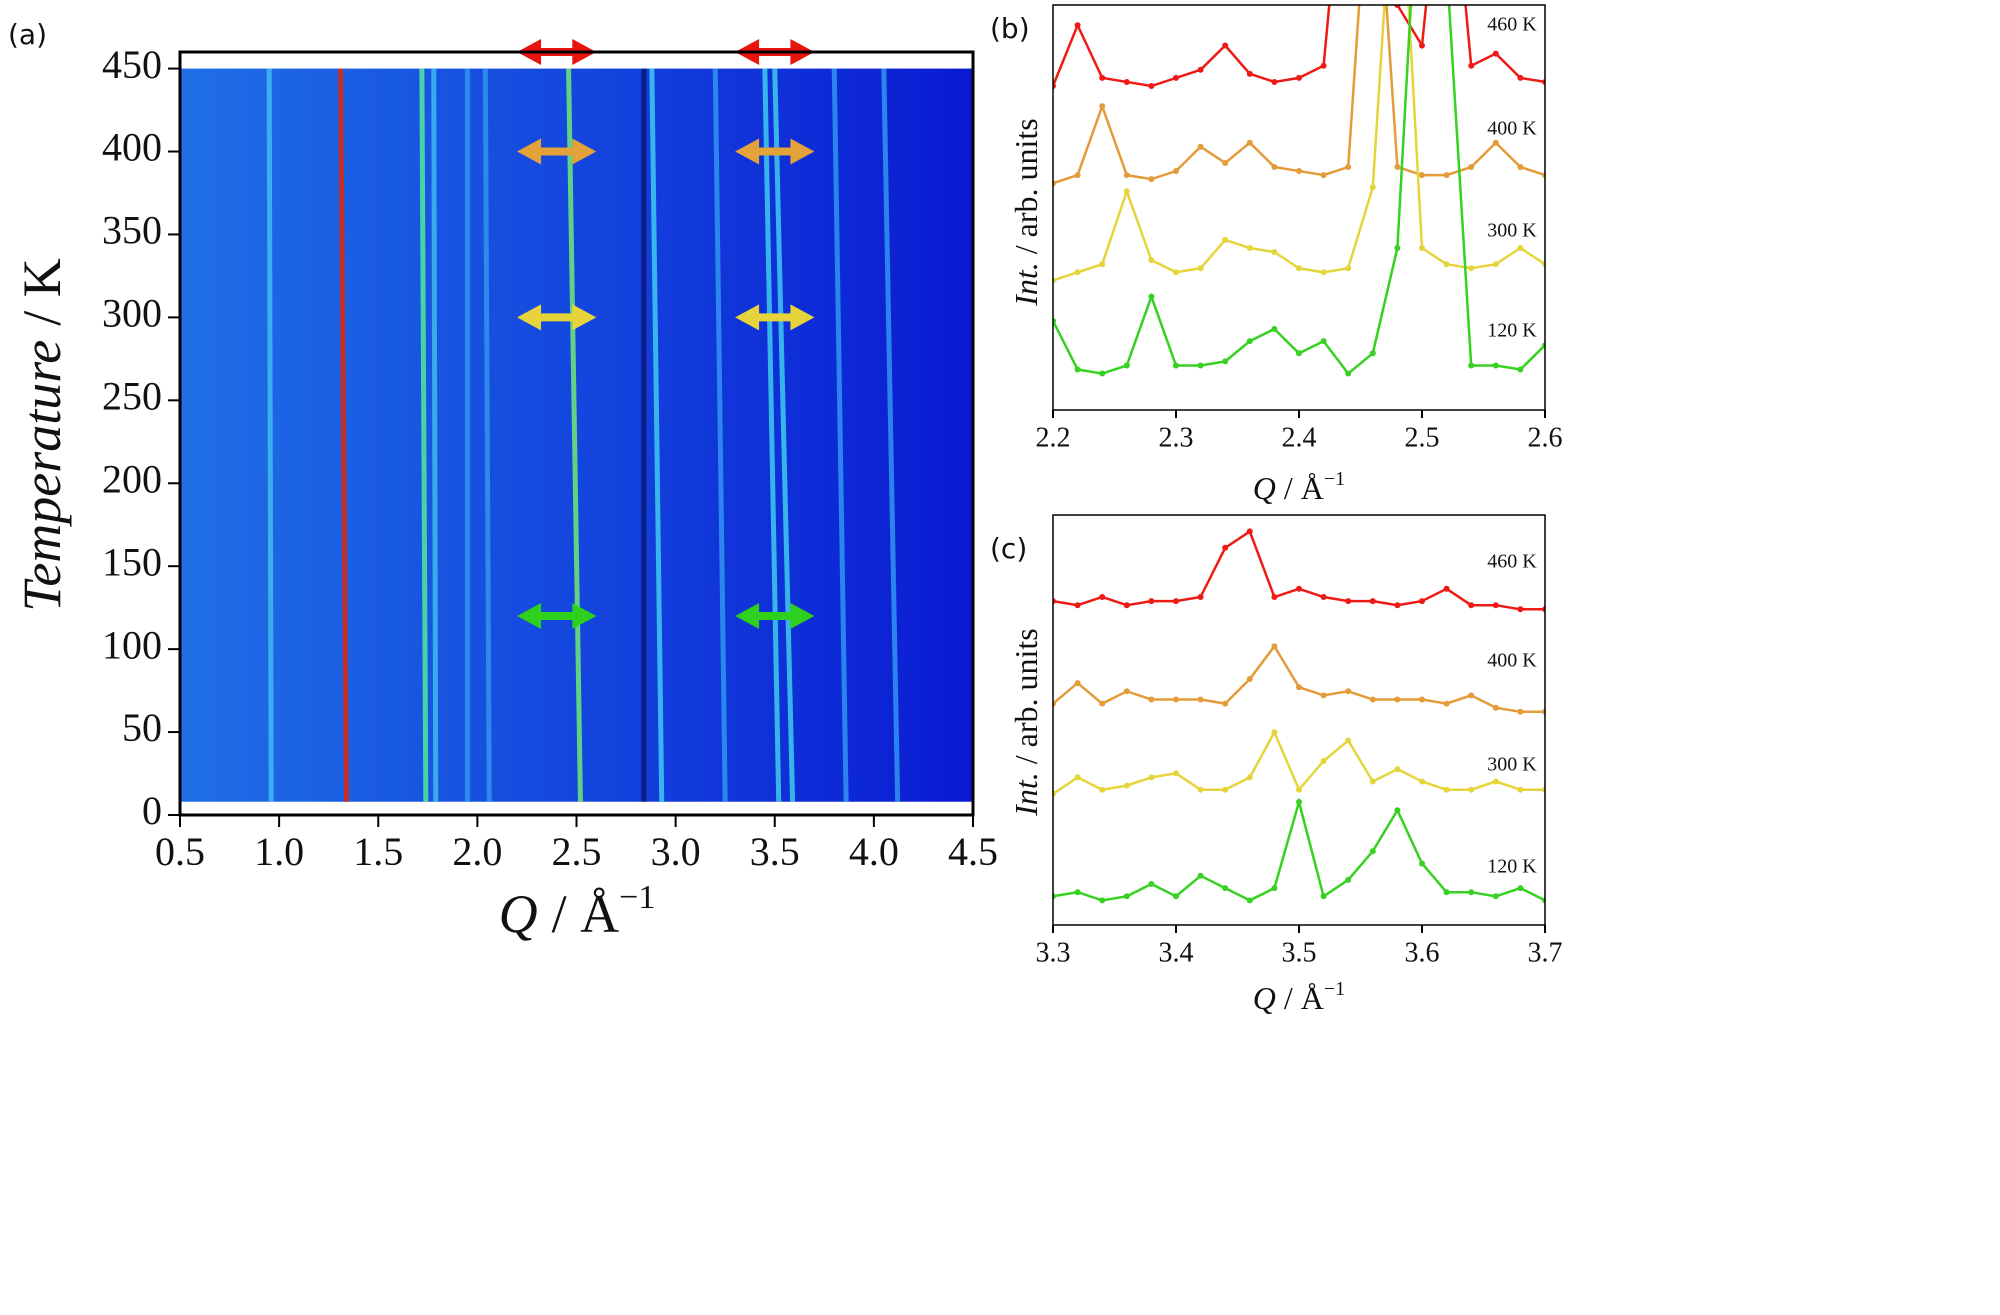  What do you see at coordinates (1008, 548) in the screenshot?
I see `panel-label: (c)` at bounding box center [1008, 548].